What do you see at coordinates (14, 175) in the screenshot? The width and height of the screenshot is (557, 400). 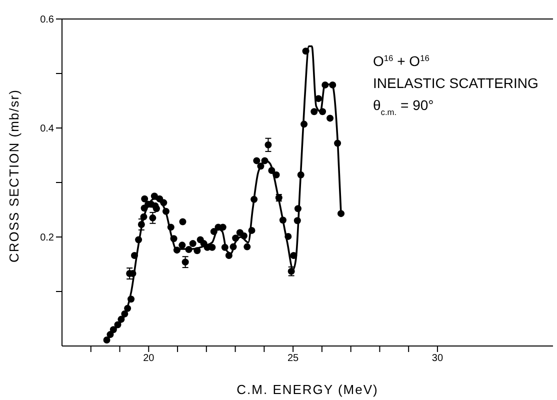 I see `y-axis-title: CROSS SECTION (mb/sr)` at bounding box center [14, 175].